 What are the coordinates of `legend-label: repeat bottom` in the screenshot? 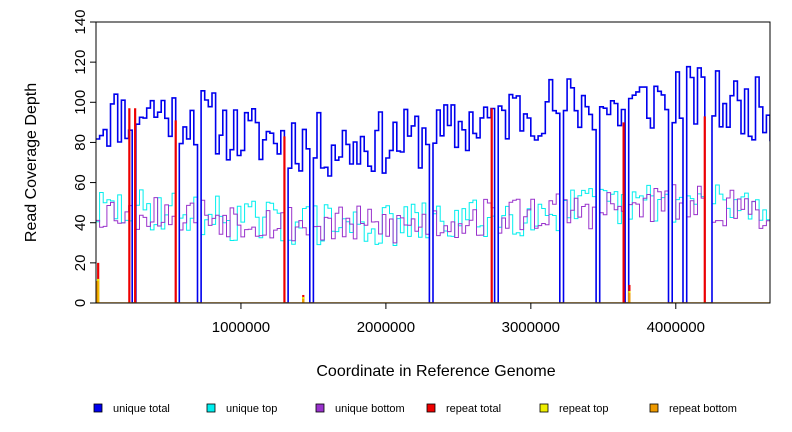 It's located at (703, 409).